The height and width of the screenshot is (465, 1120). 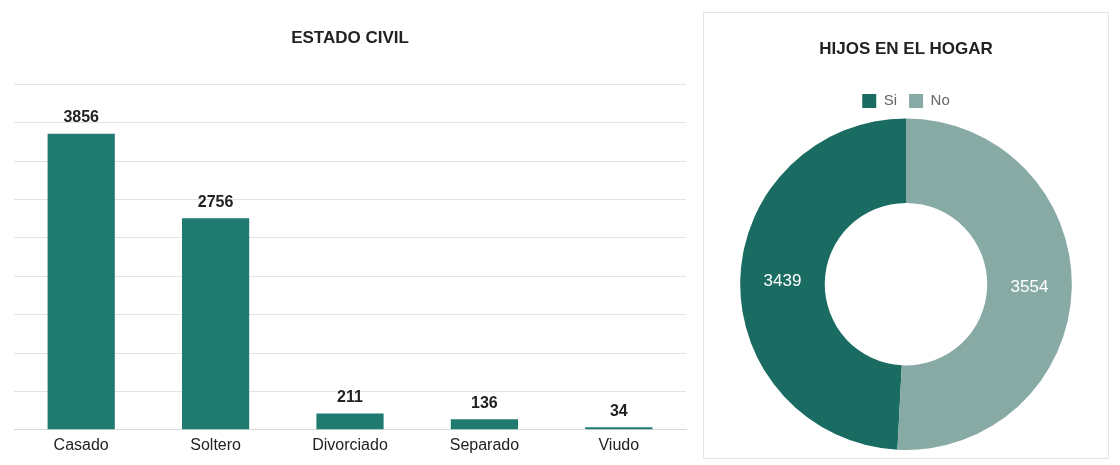 I want to click on data-label: 3856, so click(x=81, y=117).